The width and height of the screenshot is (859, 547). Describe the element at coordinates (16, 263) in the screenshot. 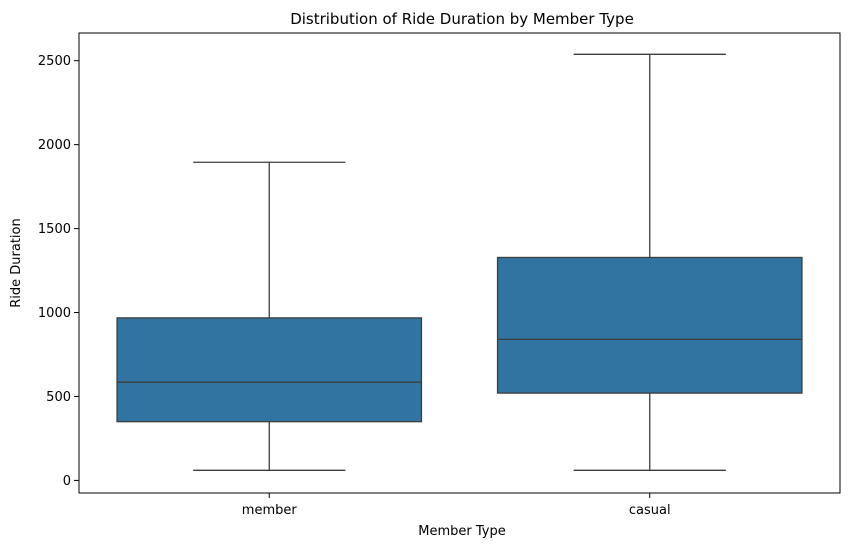

I see `y-axis-label: Ride Duration` at that location.